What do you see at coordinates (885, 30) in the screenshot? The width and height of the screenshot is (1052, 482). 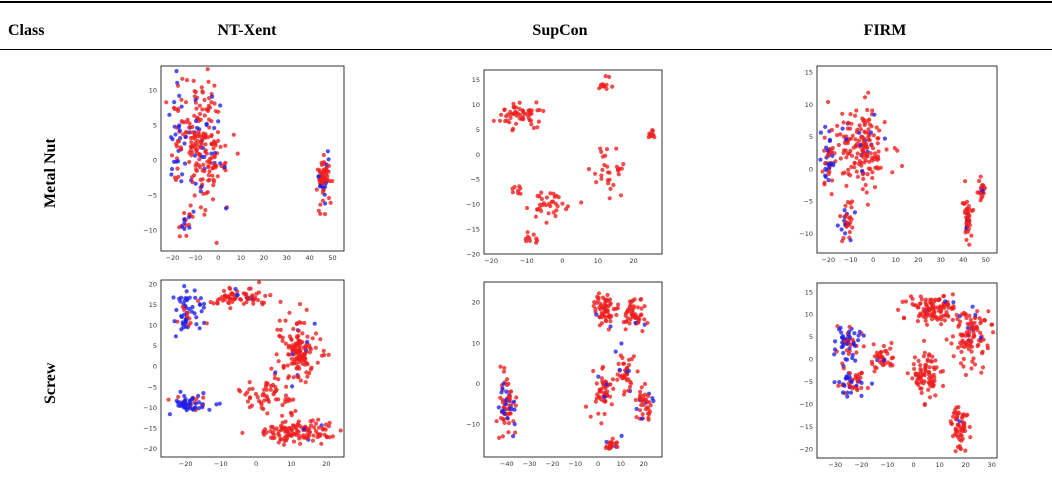 I see `header-firm: FIRM` at bounding box center [885, 30].